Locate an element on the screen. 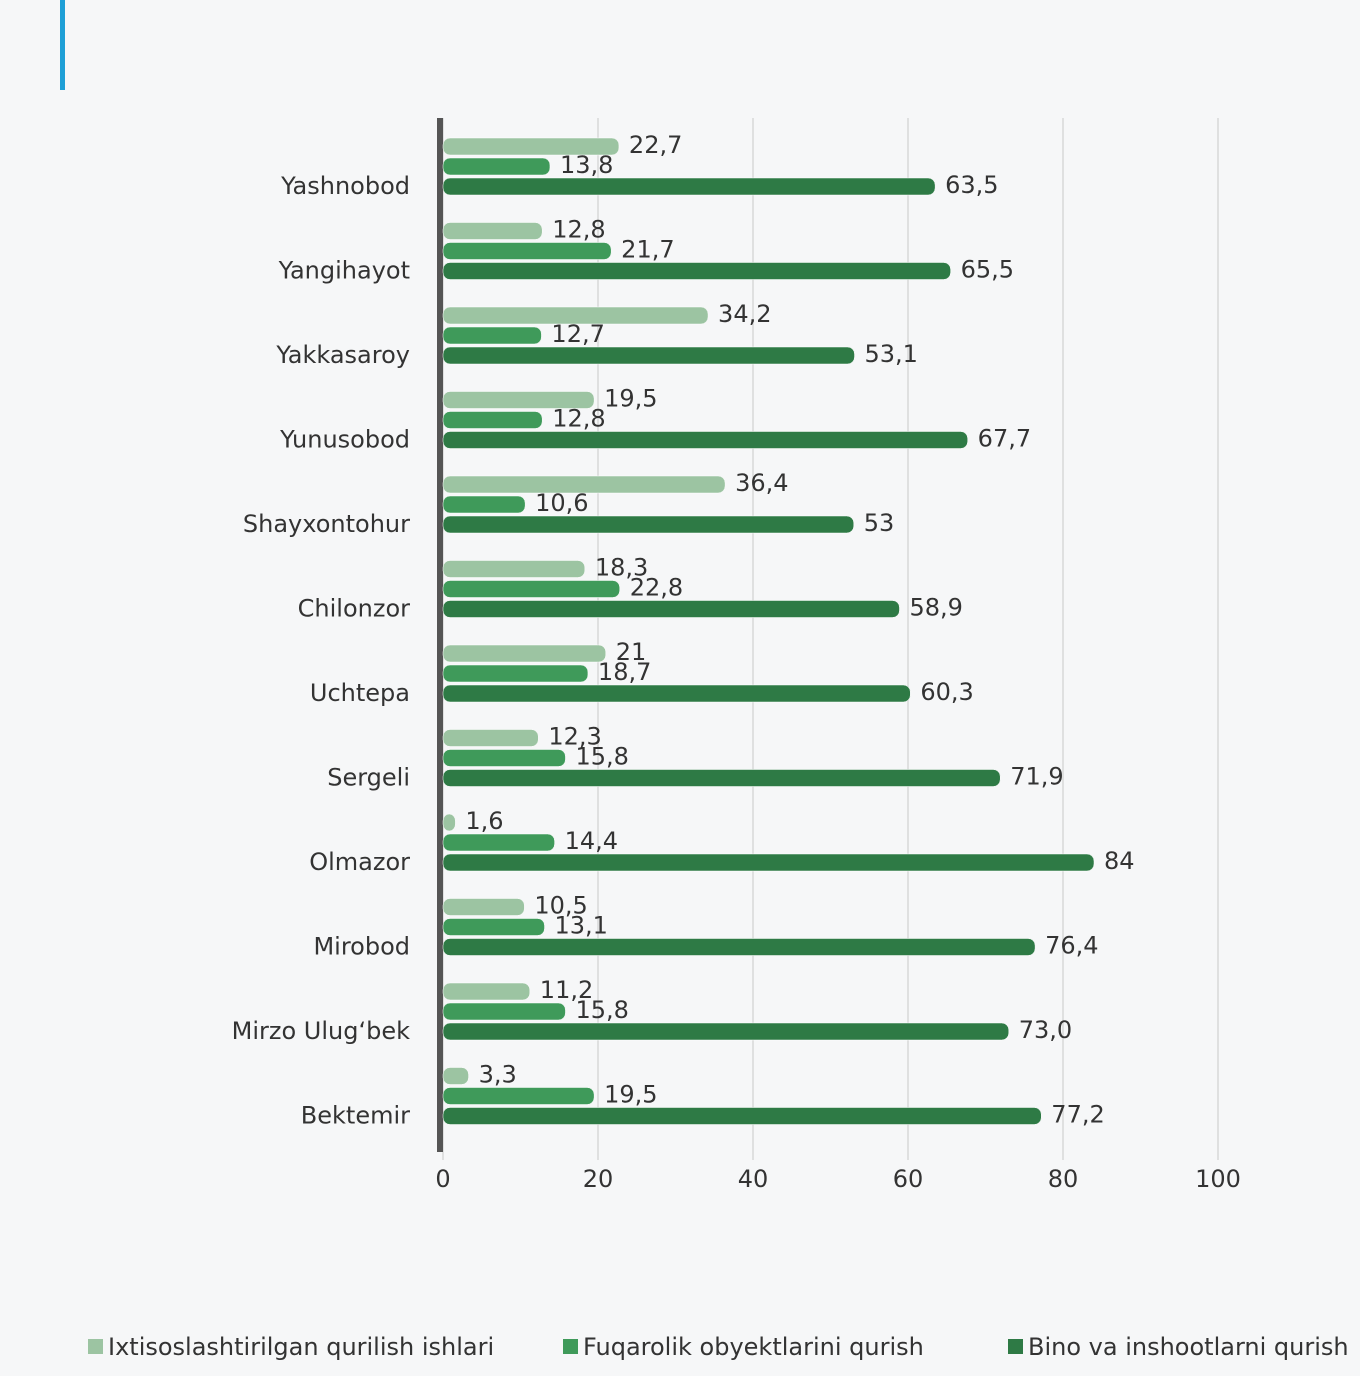  data-label: 18,3 is located at coordinates (621, 568).